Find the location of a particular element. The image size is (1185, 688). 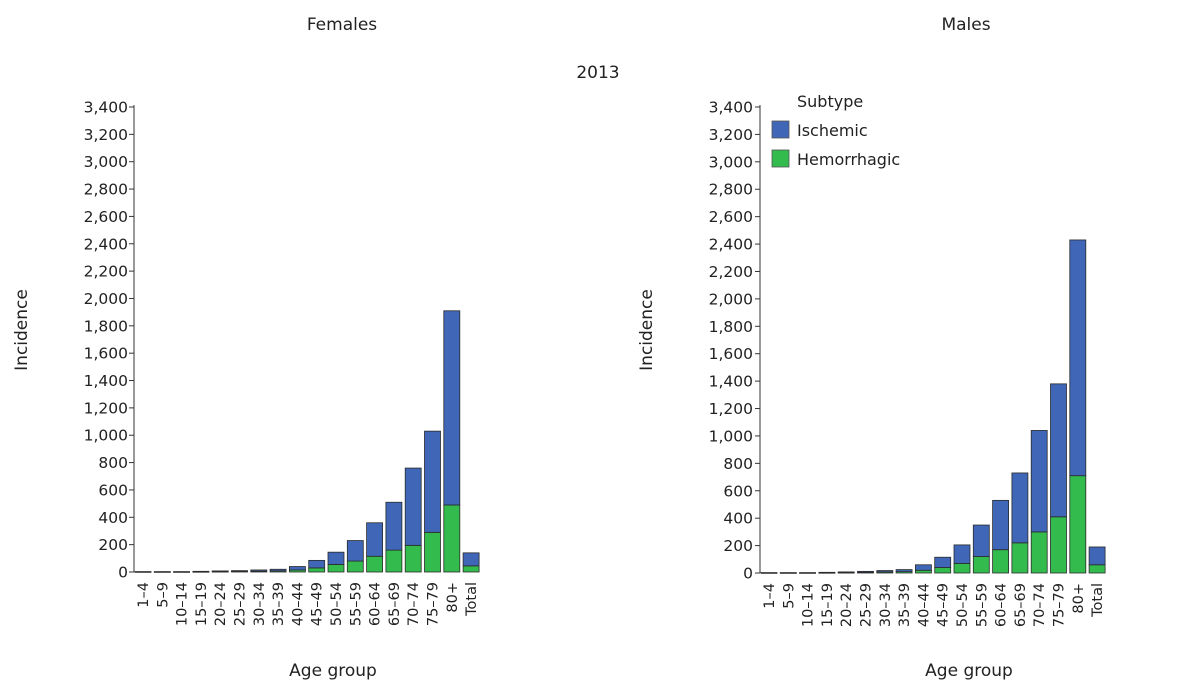

y-tick-label: 1,800 is located at coordinates (106, 326).